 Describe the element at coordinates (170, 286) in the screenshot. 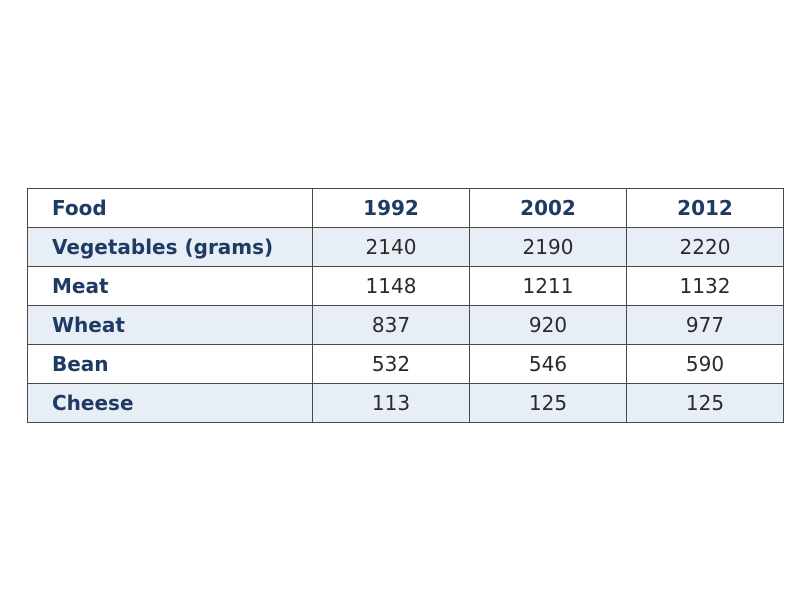

I see `row-label-meat: Meat` at that location.